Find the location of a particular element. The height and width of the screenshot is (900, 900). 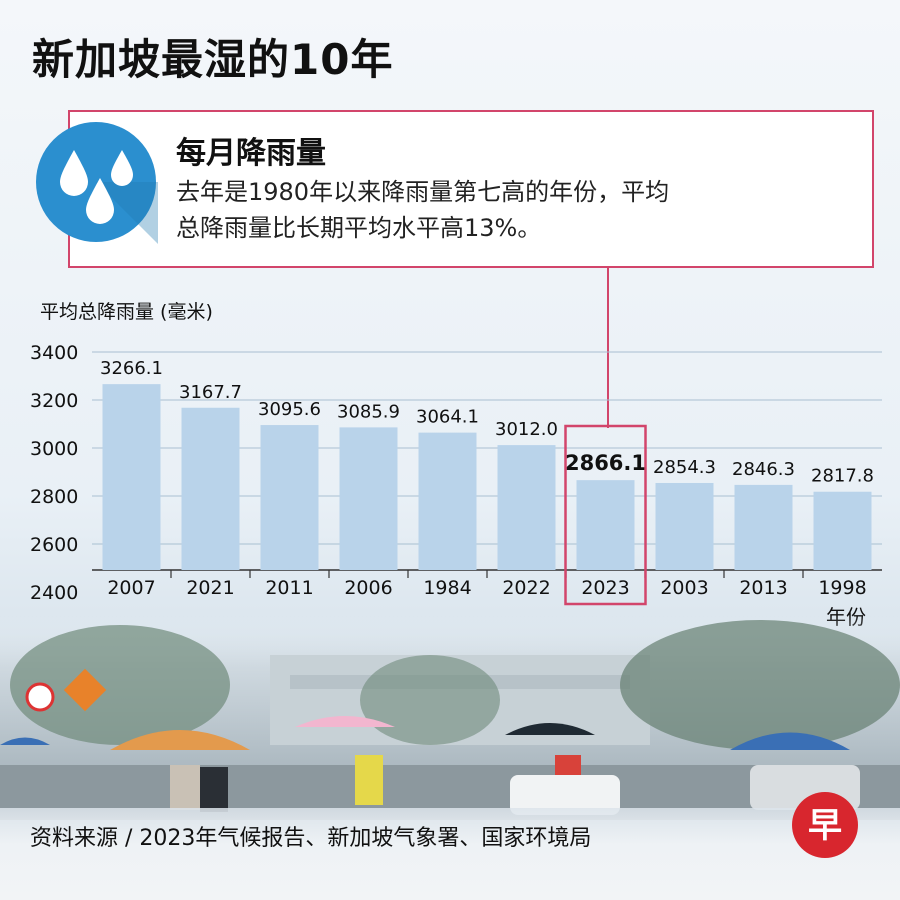

x-tick-label: 2023 is located at coordinates (605, 588).